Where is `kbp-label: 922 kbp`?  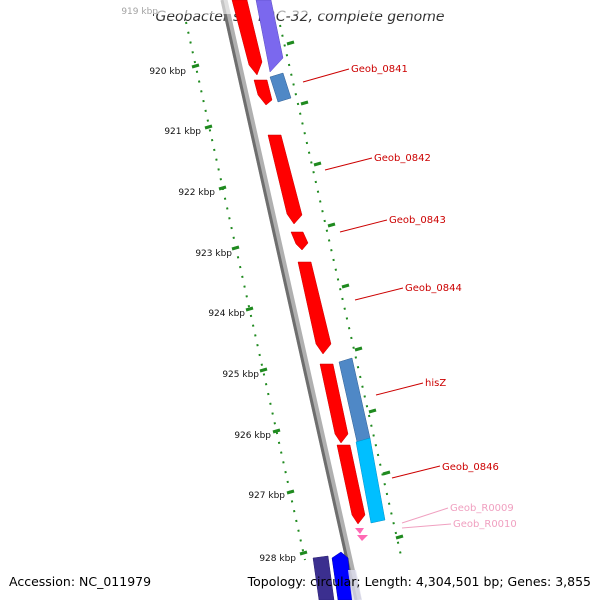 kbp-label: 922 kbp is located at coordinates (196, 193).